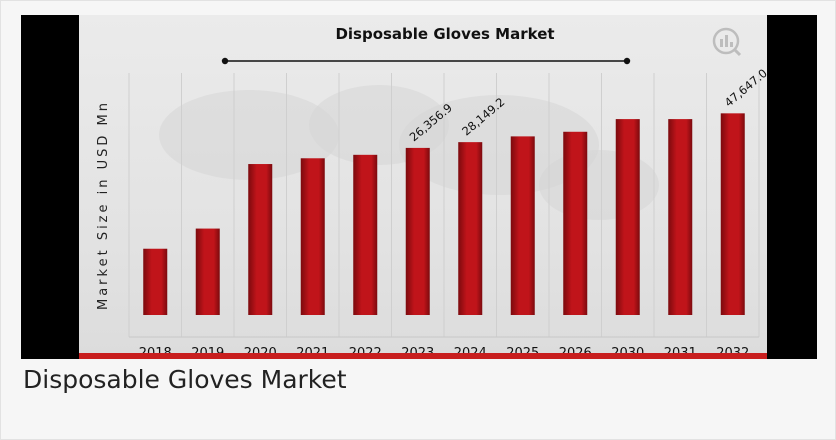 The width and height of the screenshot is (836, 440). I want to click on y-axis-label: Market Size in USD Mn, so click(103, 205).